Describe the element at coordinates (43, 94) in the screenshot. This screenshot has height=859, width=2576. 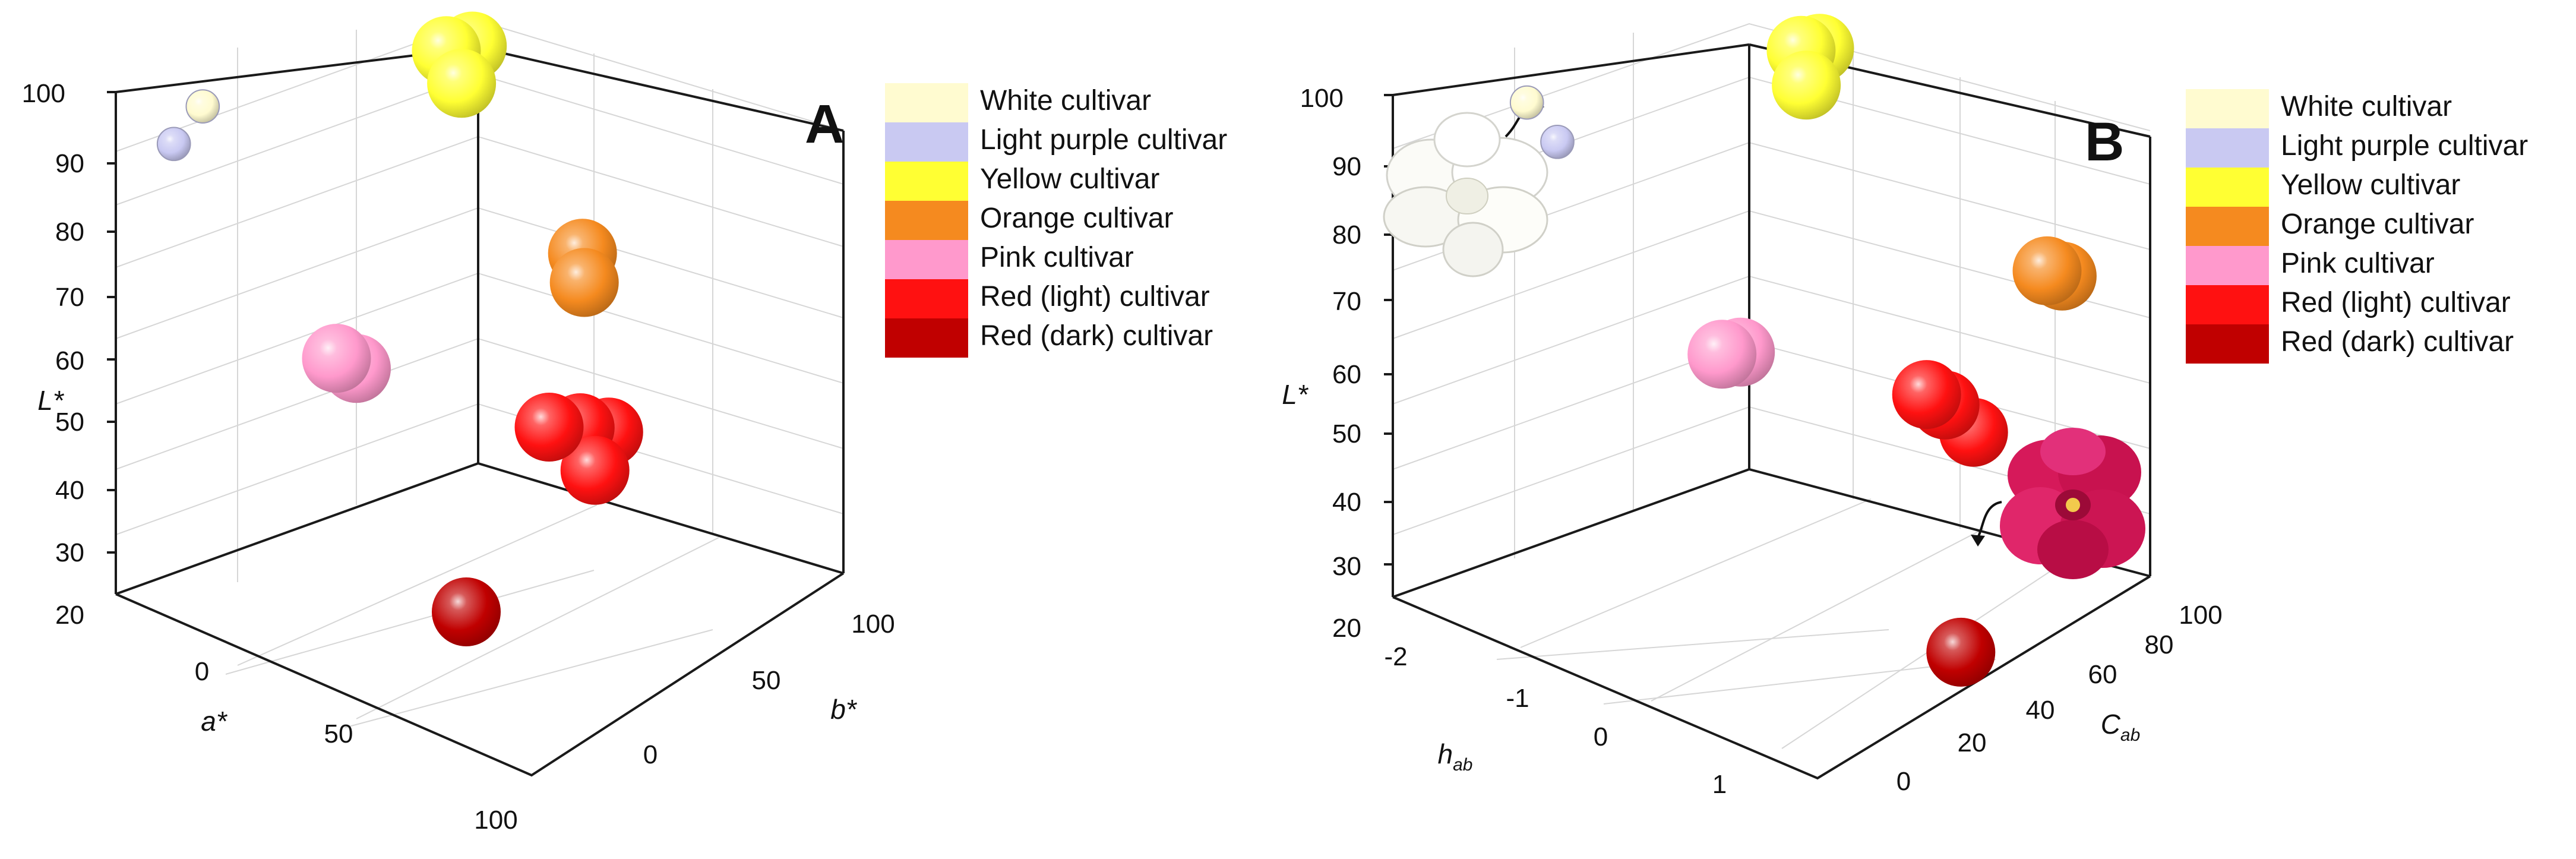
I see `panel-a-z-tick: 100` at that location.